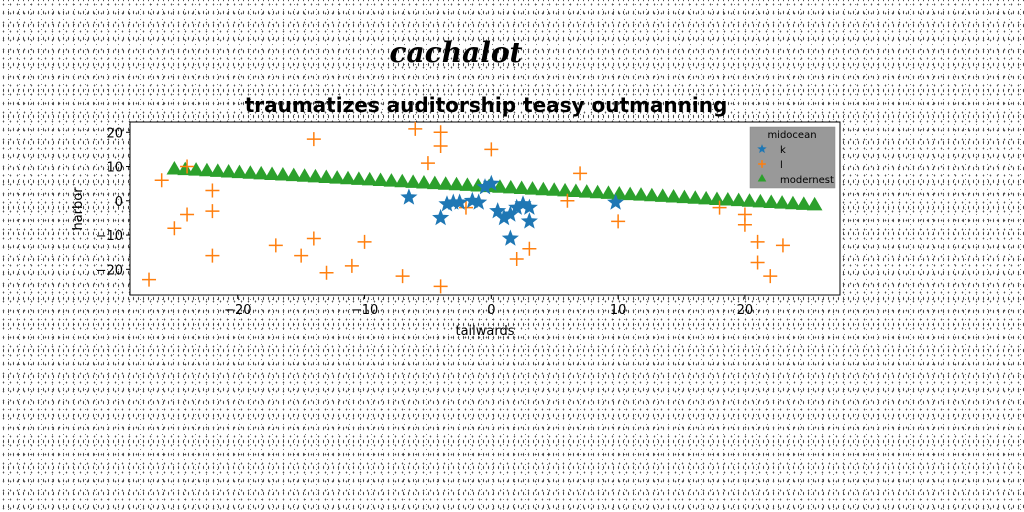  What do you see at coordinates (484, 331) in the screenshot?
I see `x-axis-label: tailwards` at bounding box center [484, 331].